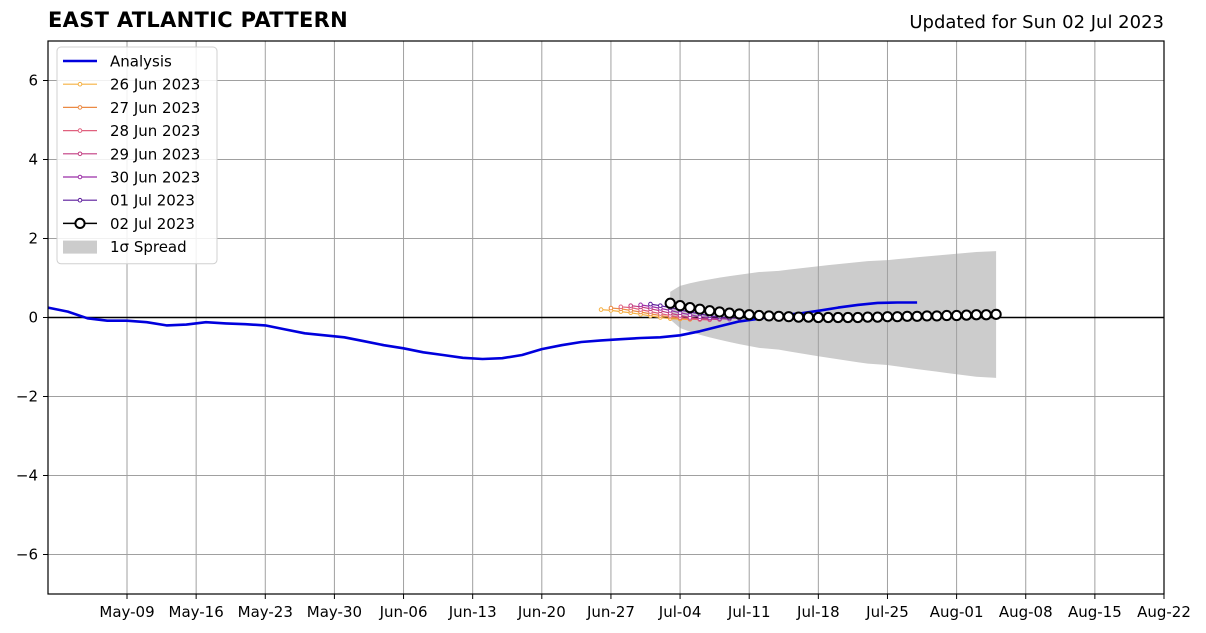  What do you see at coordinates (1036, 22) in the screenshot?
I see `updated-date: Updated for Sun 02 Jul 2023` at bounding box center [1036, 22].